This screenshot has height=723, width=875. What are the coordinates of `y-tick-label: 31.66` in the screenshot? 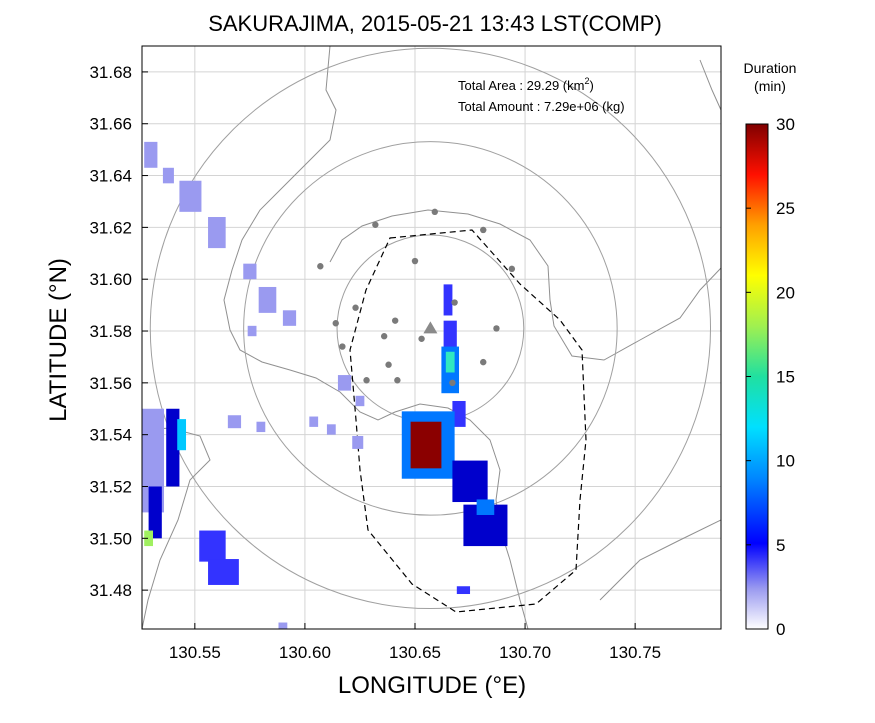 It's located at (110, 124).